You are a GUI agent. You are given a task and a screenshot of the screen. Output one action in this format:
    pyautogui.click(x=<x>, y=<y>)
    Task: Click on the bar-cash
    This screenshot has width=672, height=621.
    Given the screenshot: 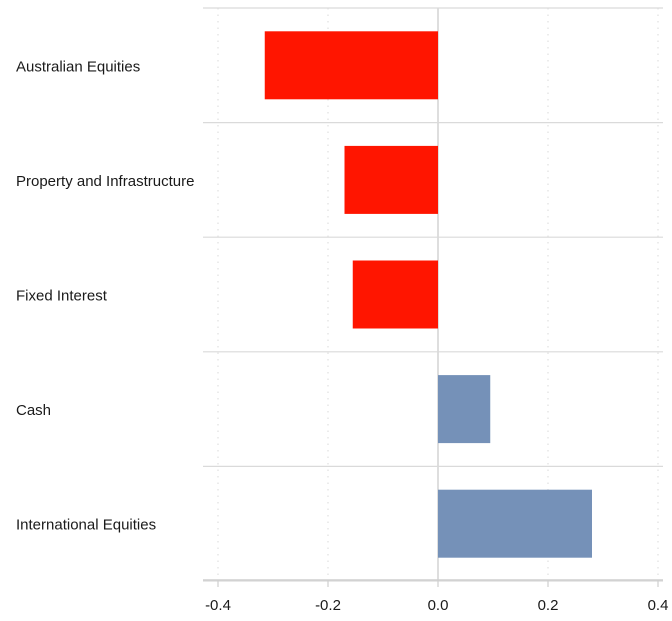 What is the action you would take?
    pyautogui.click(x=464, y=409)
    